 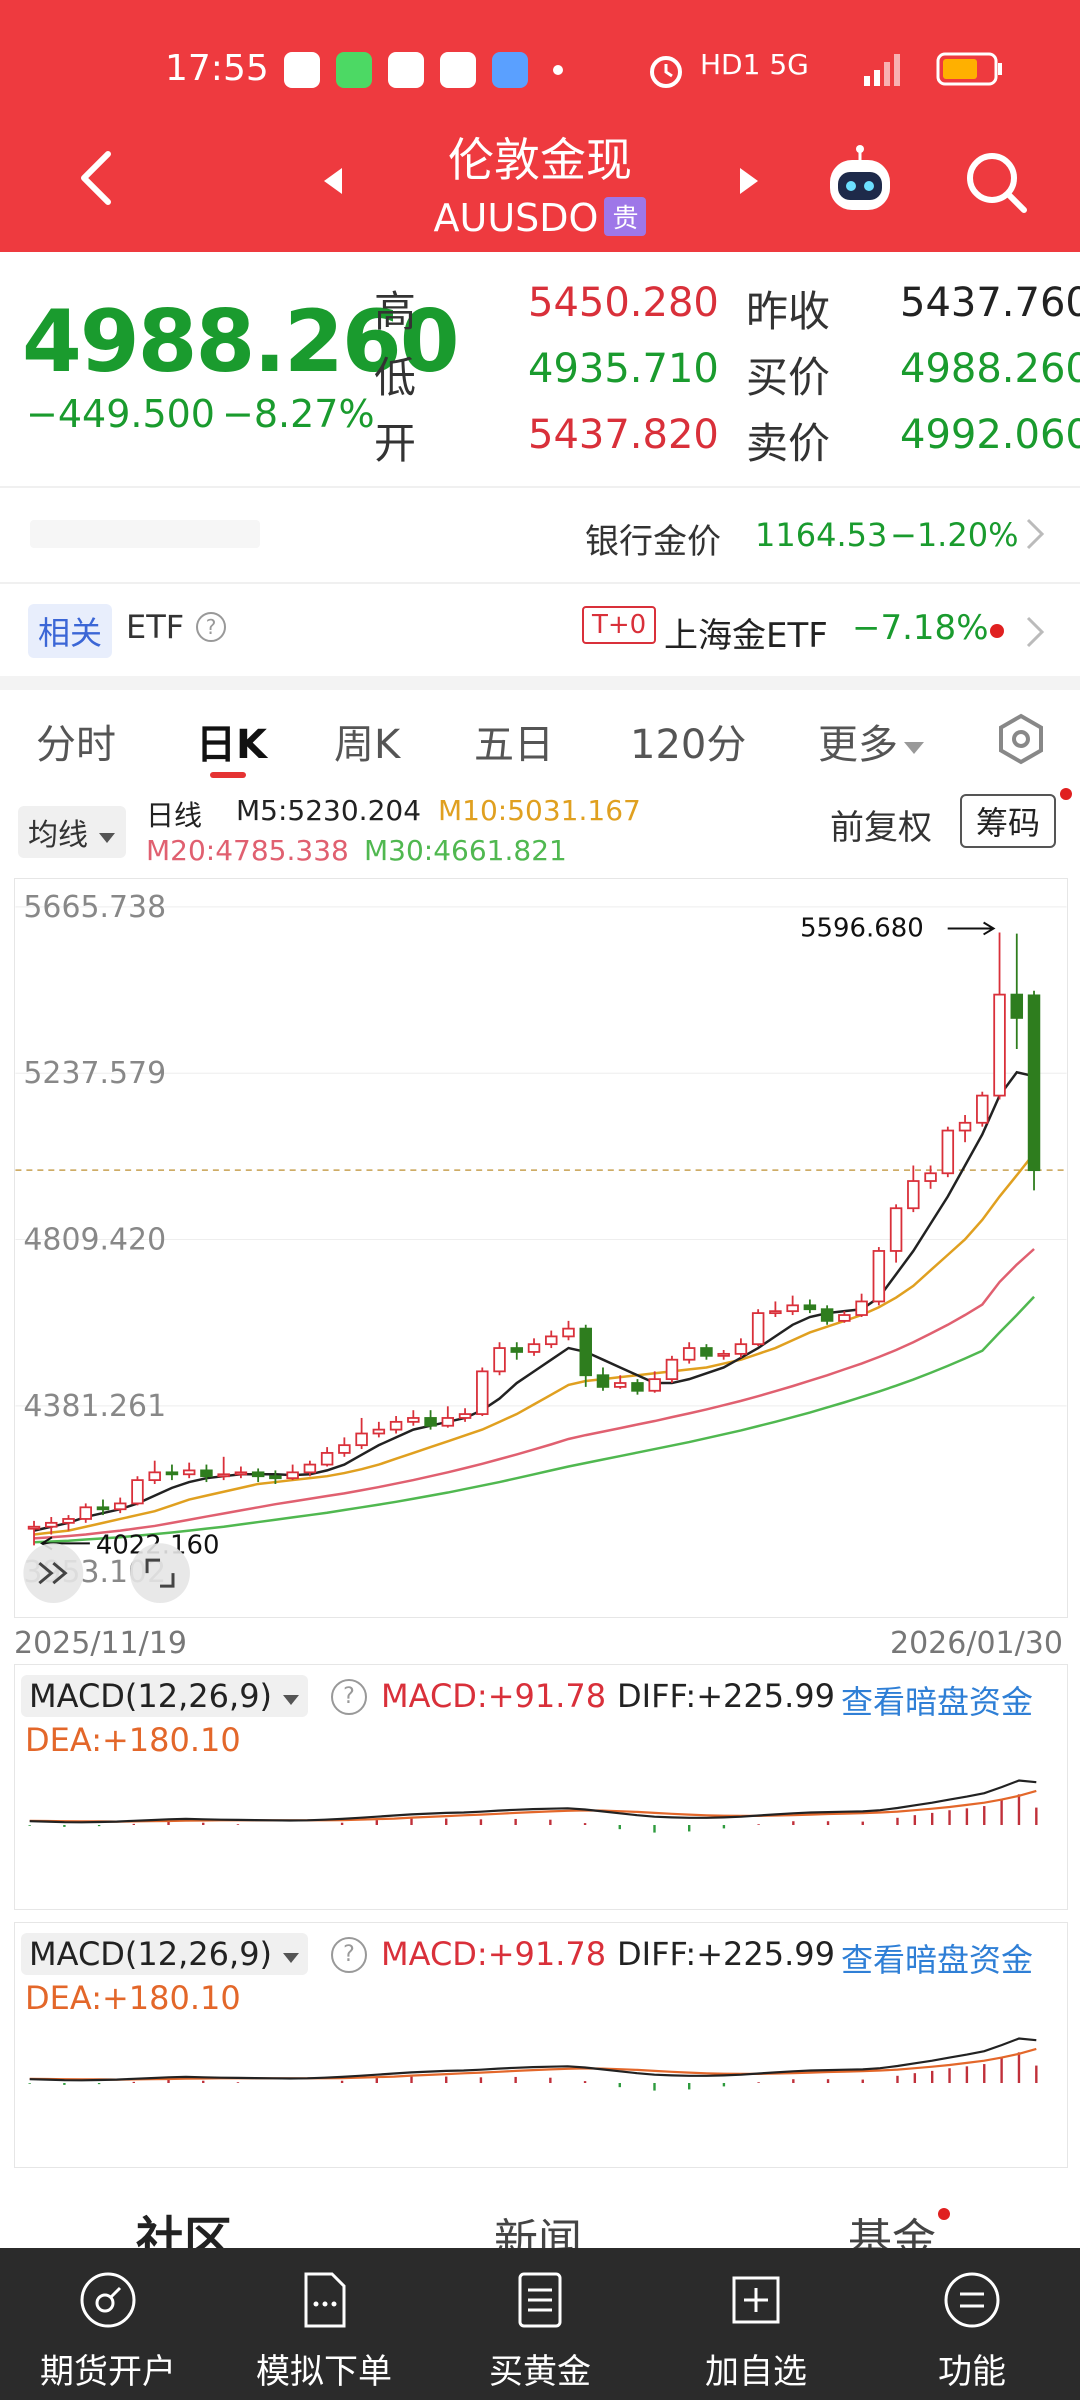 I want to click on battery-icon, so click(x=969, y=69).